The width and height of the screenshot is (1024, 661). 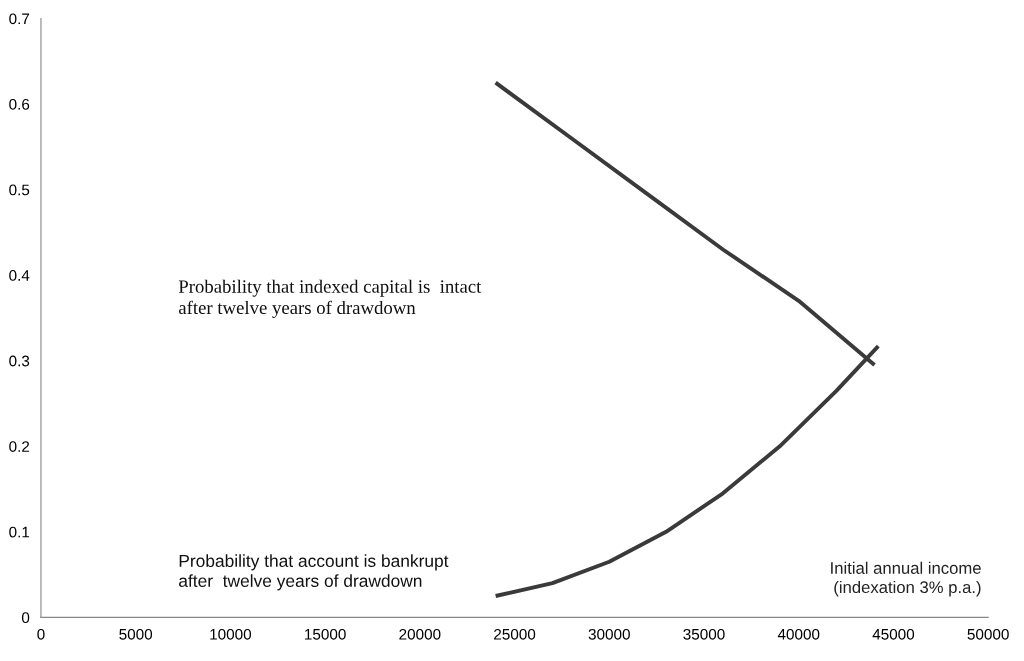 What do you see at coordinates (609, 634) in the screenshot?
I see `x-tick-label: 30000` at bounding box center [609, 634].